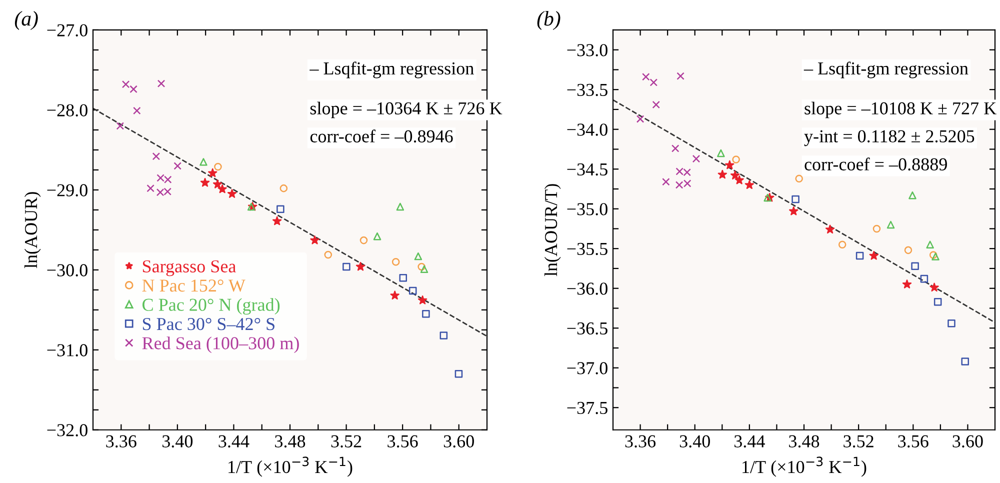 This screenshot has width=1000, height=483. Describe the element at coordinates (587, 249) in the screenshot. I see `y-tick-label: −35.5` at that location.